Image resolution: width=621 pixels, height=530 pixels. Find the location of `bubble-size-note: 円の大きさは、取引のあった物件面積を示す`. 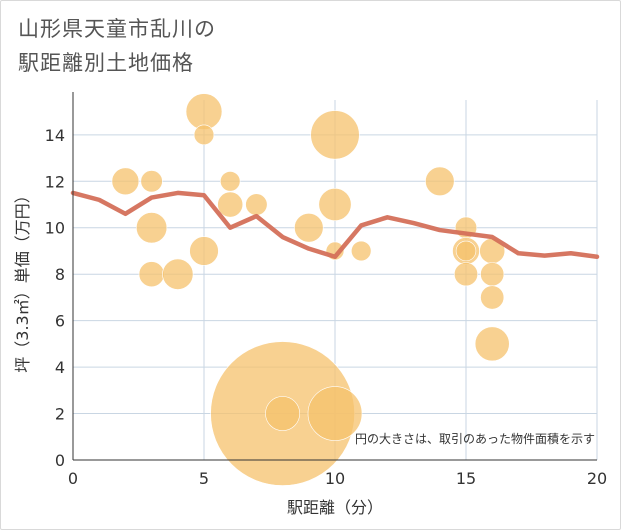

bubble-size-note: 円の大きさは、取引のあった物件面積を示す is located at coordinates (475, 438).